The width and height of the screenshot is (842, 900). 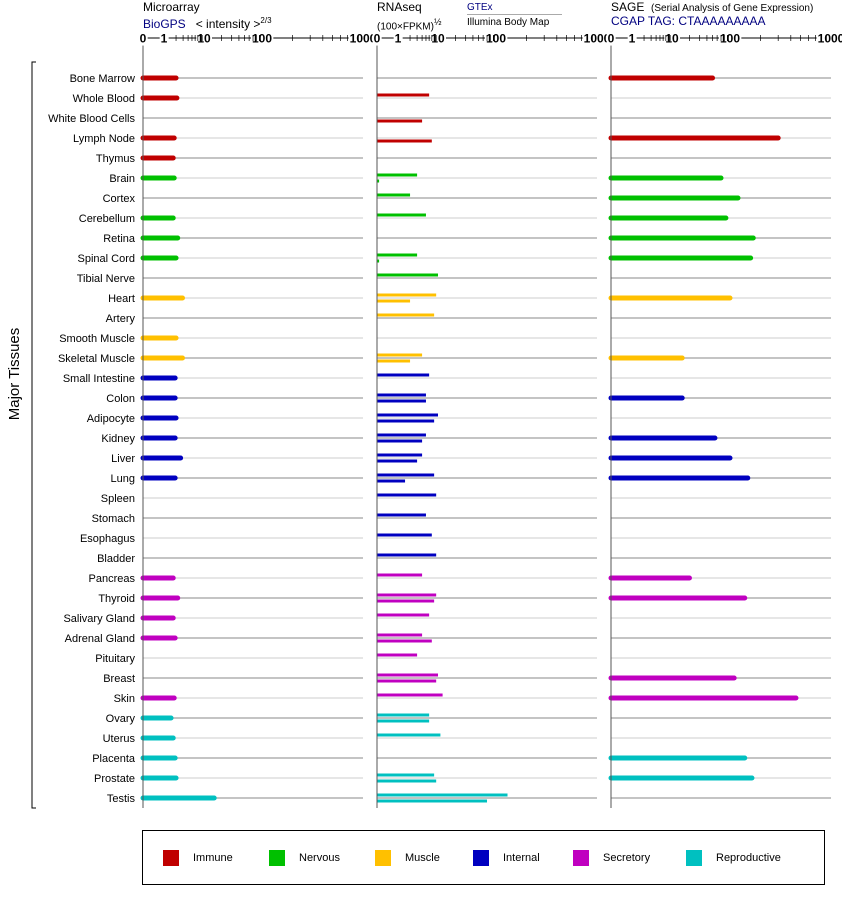 What do you see at coordinates (104, 99) in the screenshot?
I see `tissue-label: Whole Blood` at bounding box center [104, 99].